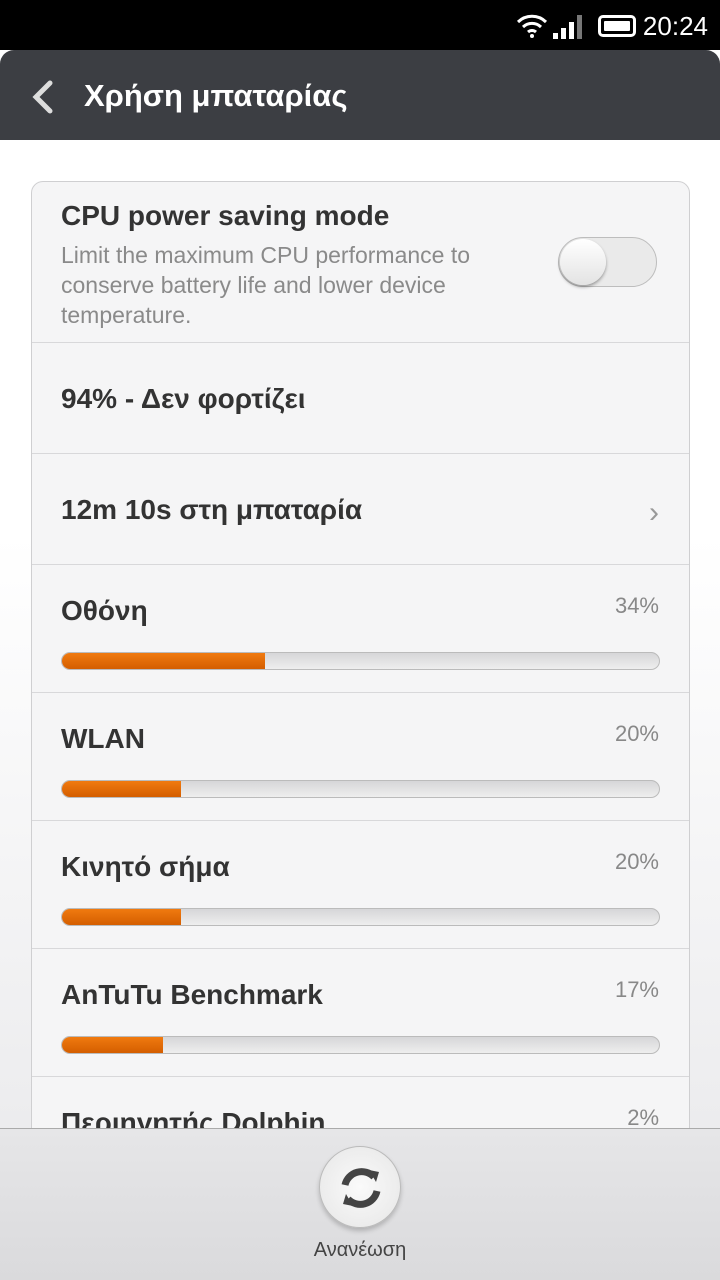 Image resolution: width=720 pixels, height=1280 pixels. Describe the element at coordinates (532, 26) in the screenshot. I see `wifi-icon` at that location.